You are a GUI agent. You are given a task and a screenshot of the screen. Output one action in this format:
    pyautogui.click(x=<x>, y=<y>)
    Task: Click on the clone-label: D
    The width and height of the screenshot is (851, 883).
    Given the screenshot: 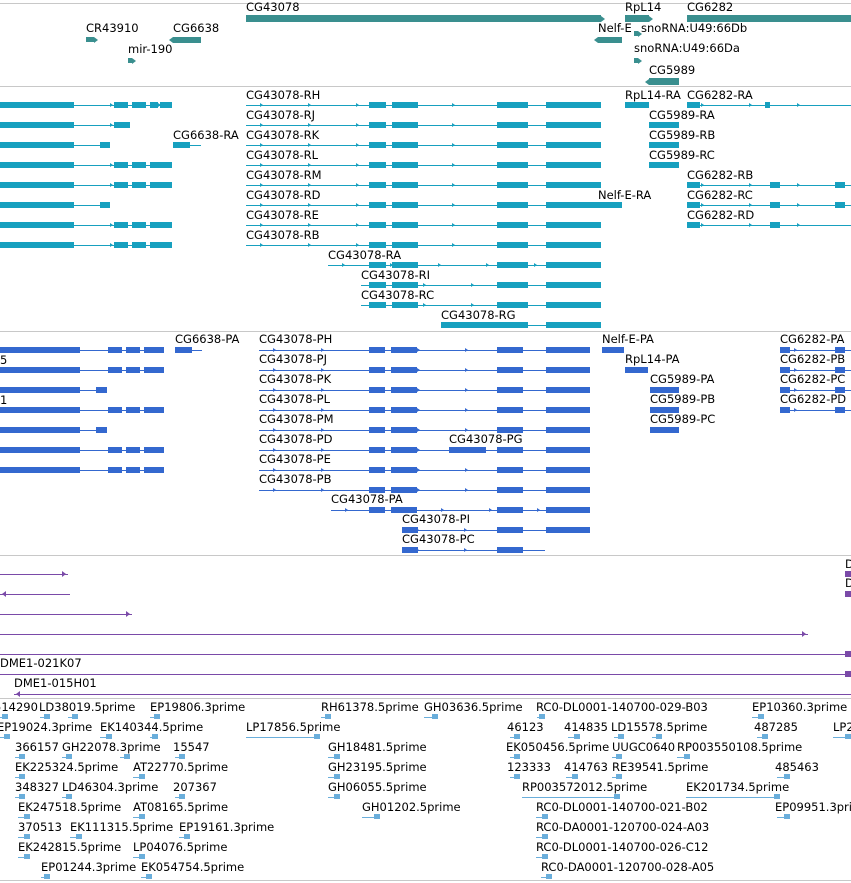 What is the action you would take?
    pyautogui.click(x=848, y=564)
    